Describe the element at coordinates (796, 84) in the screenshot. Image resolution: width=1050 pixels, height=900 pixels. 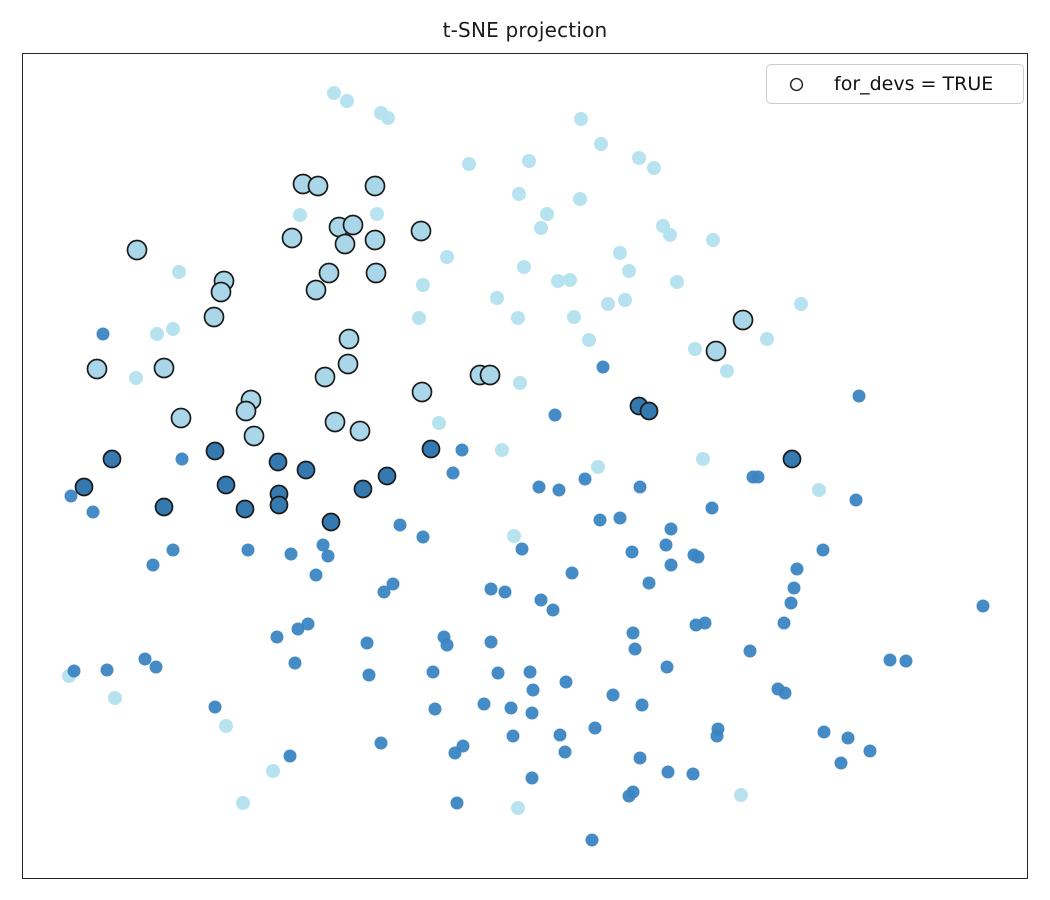
I see `open-circle-icon` at that location.